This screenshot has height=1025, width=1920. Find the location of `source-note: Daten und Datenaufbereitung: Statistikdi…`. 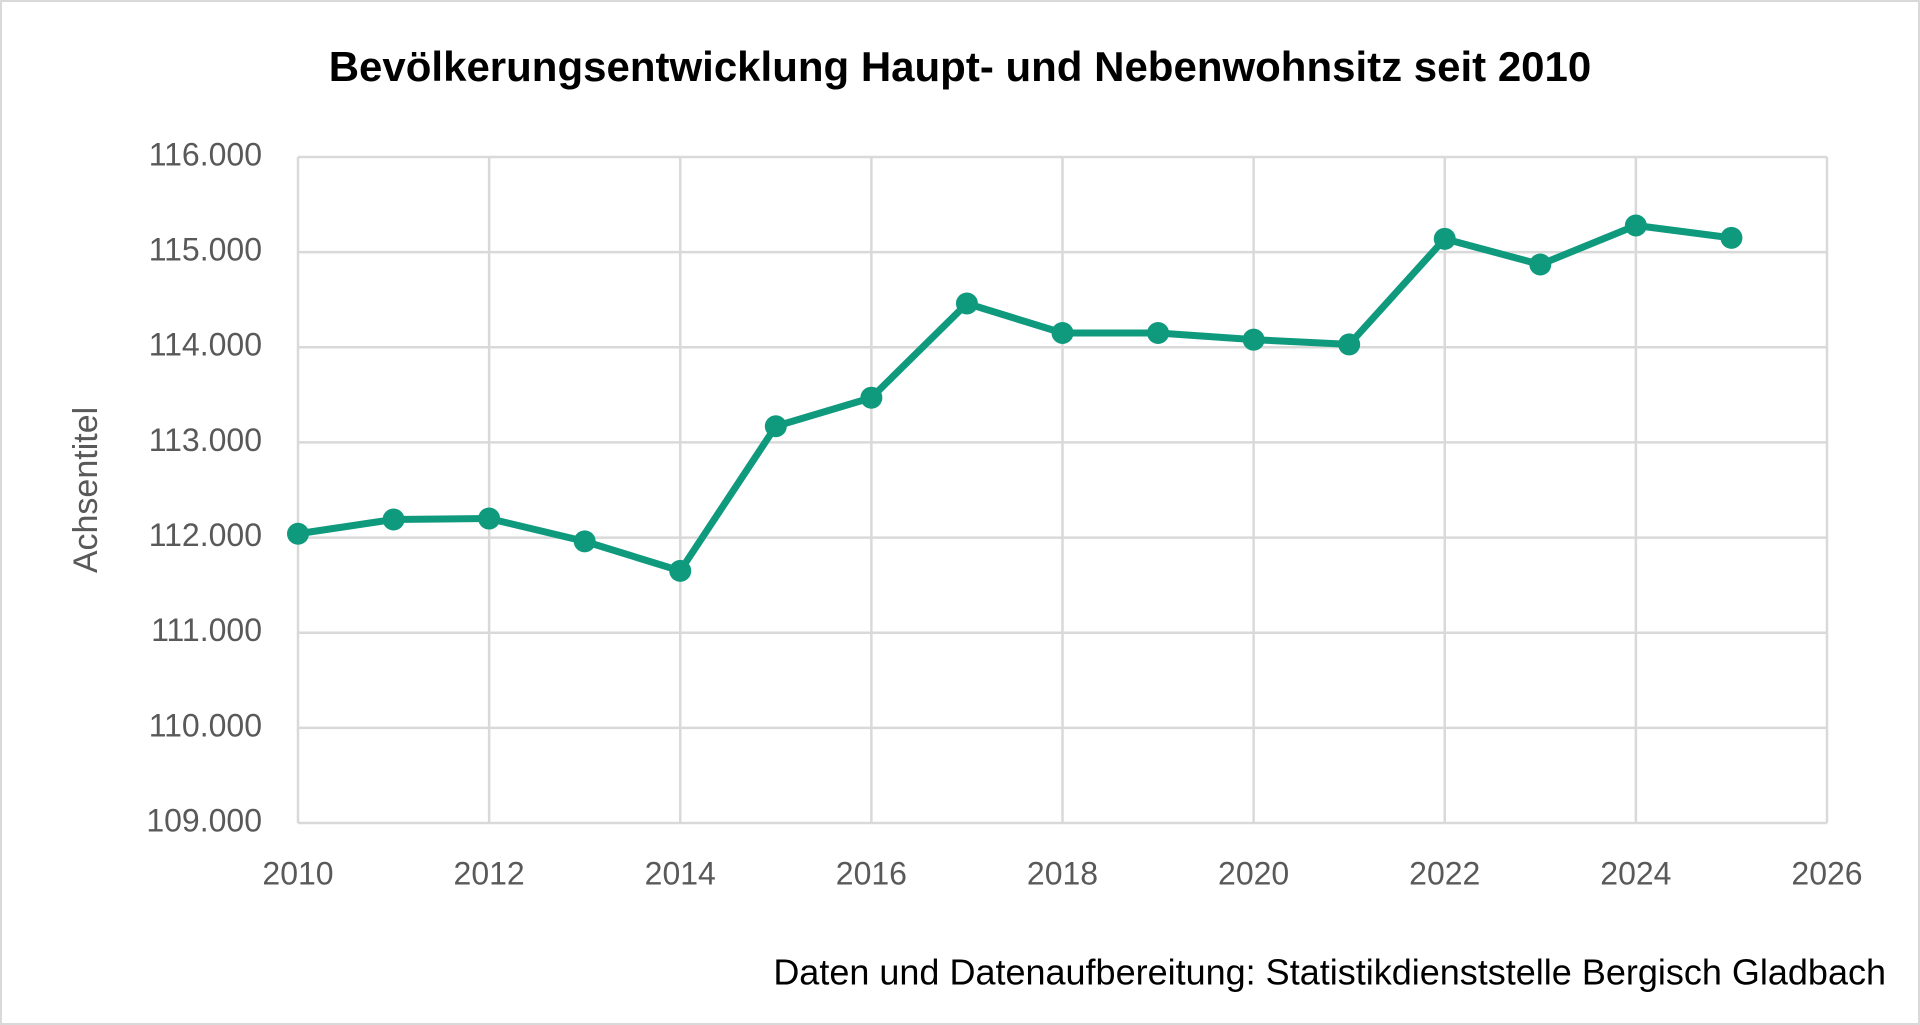

source-note: Daten und Datenaufbereitung: Statistikdi… is located at coordinates (1329, 972).